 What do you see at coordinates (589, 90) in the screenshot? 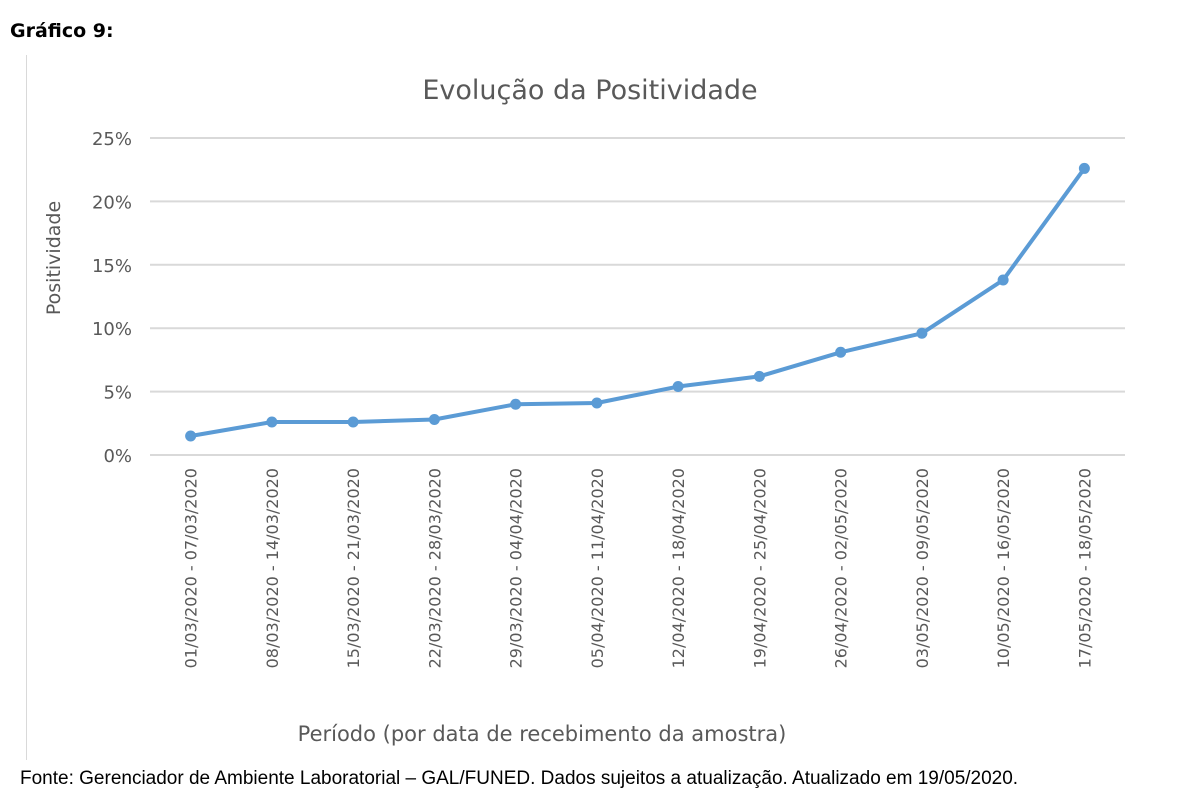
I see `chart-title: Evolução da Positividade` at bounding box center [589, 90].